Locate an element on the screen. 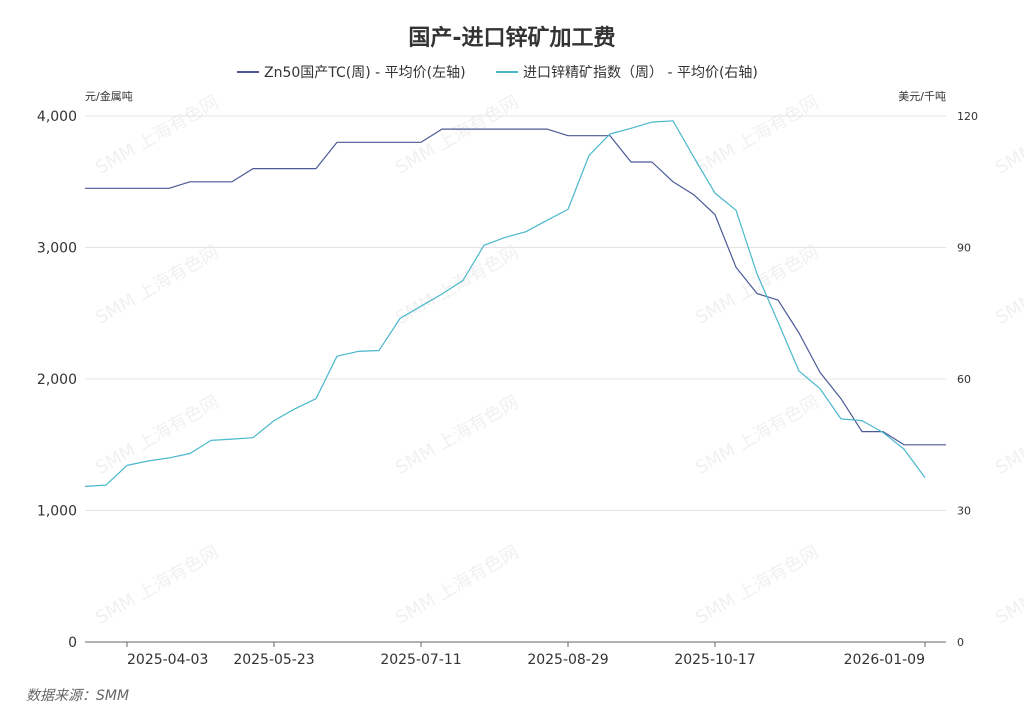 The image size is (1024, 722). x-tick-label: 2025-07-11 is located at coordinates (420, 660).